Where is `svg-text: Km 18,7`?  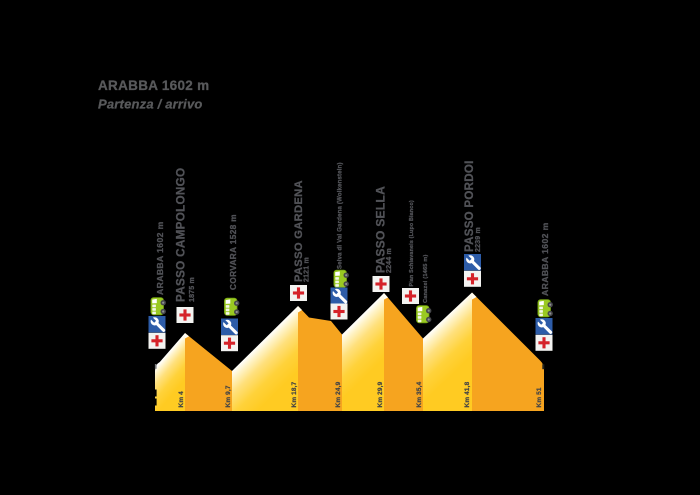 svg-text: Km 18,7 is located at coordinates (294, 394).